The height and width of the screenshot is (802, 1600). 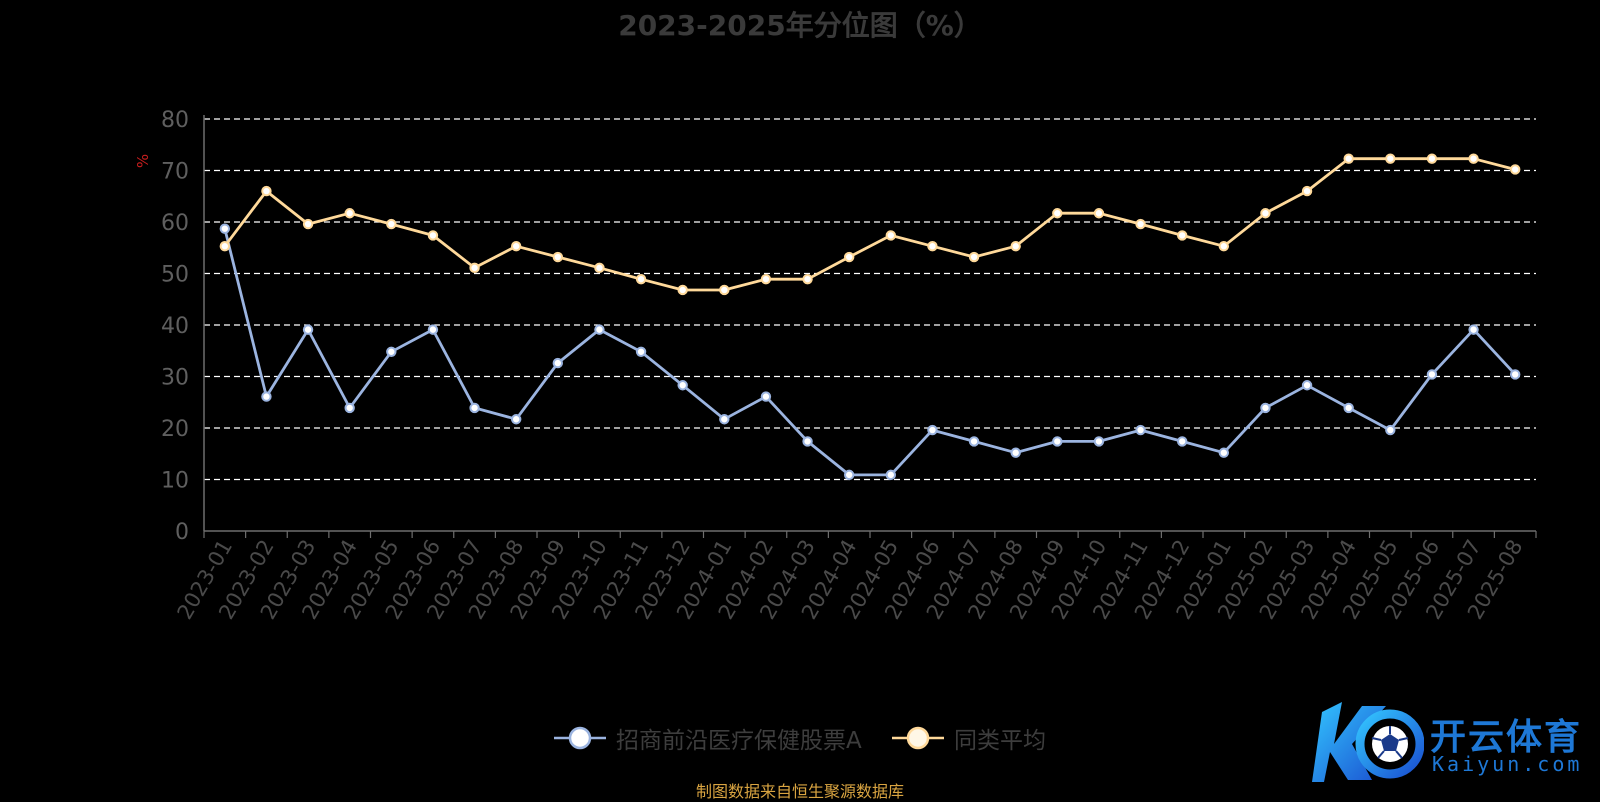 I want to click on y-tick-label: 70, so click(x=175, y=172).